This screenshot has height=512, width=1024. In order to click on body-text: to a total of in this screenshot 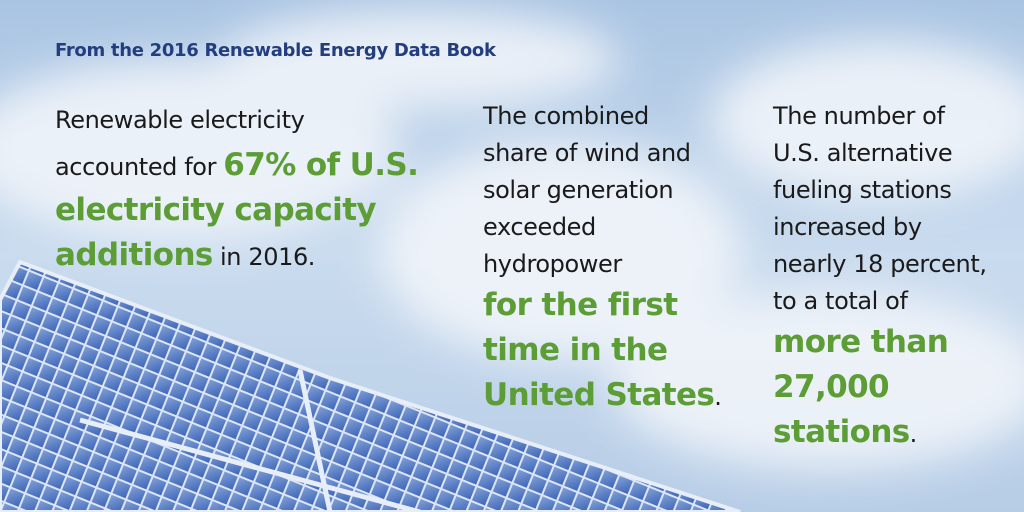, I will do `click(840, 301)`.